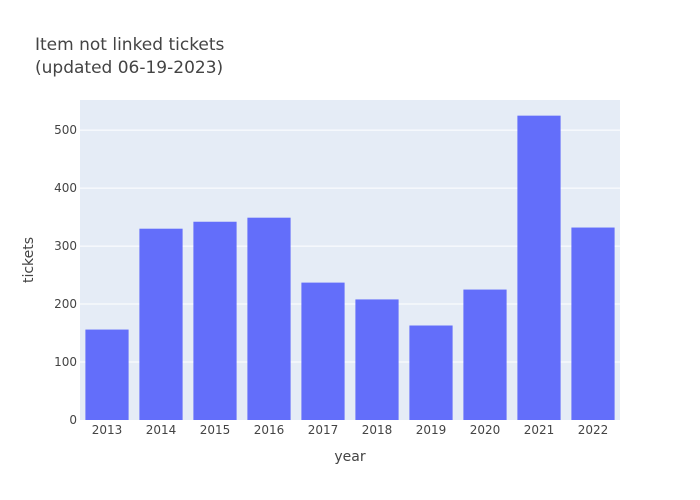 The height and width of the screenshot is (500, 700). Describe the element at coordinates (539, 268) in the screenshot. I see `bar-2021` at that location.